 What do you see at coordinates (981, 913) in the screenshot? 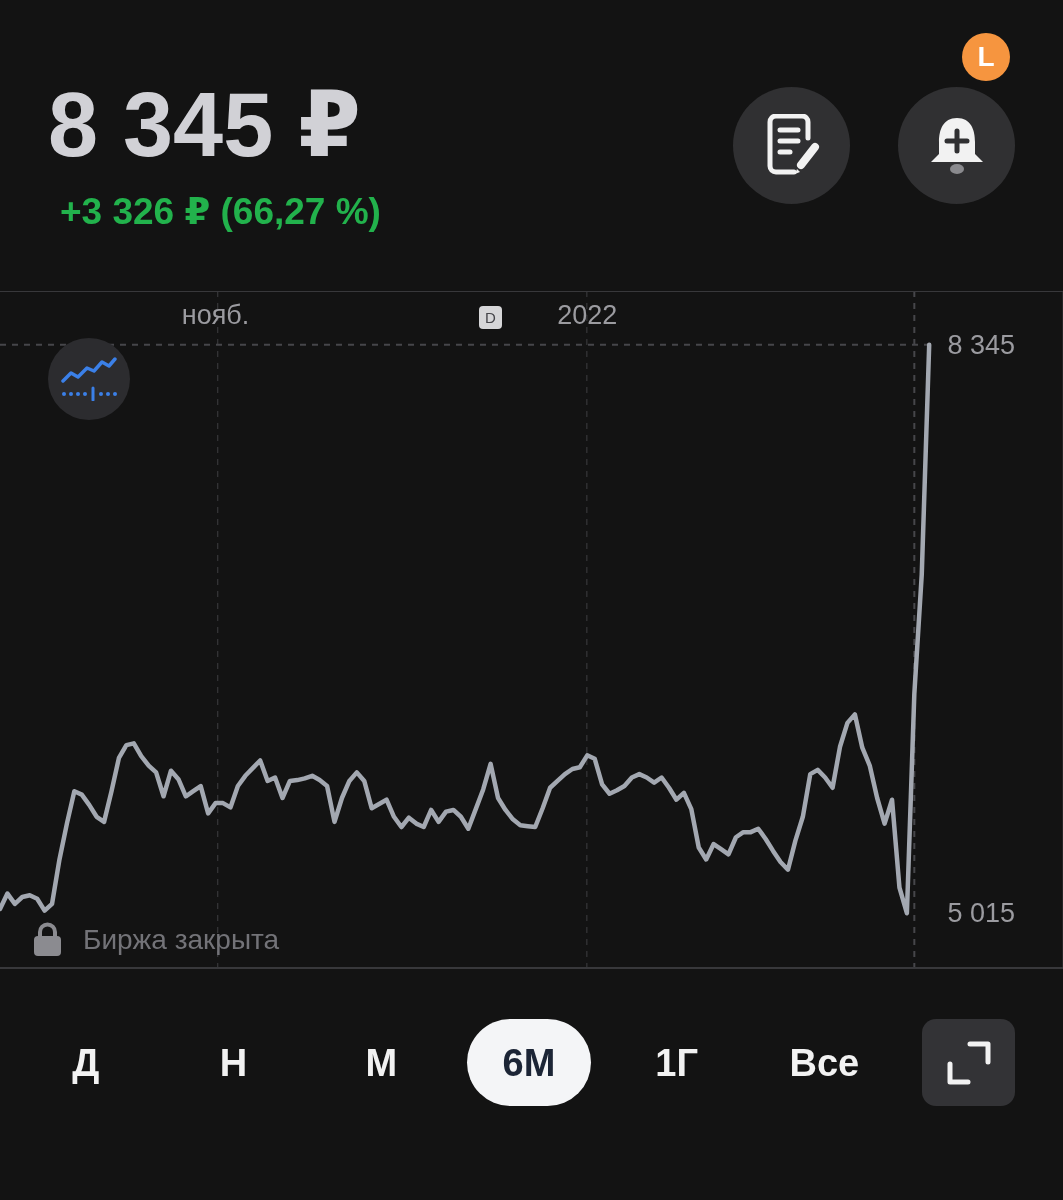
I see `y-tick-label: 5 015` at bounding box center [981, 913].